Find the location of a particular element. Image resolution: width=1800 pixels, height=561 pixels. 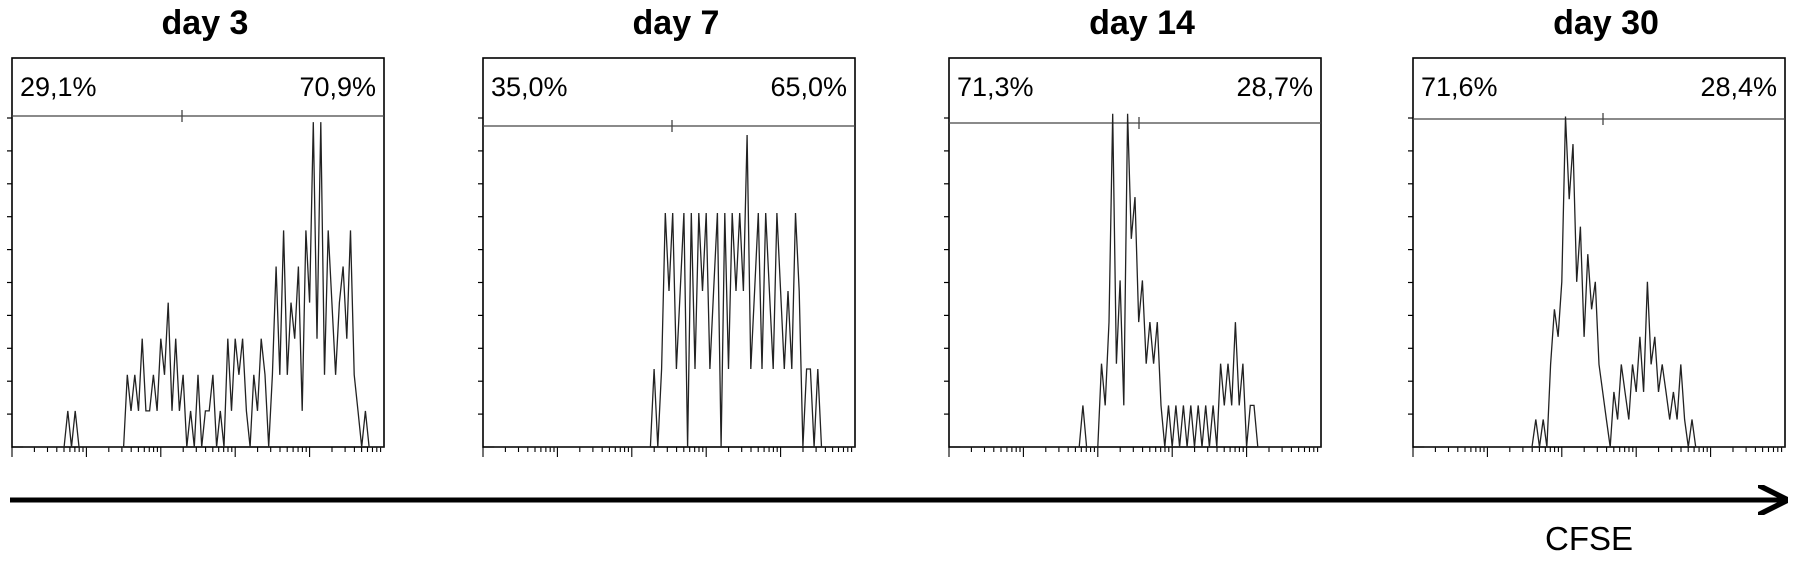

gate-left-percent: 29,1% is located at coordinates (58, 87).